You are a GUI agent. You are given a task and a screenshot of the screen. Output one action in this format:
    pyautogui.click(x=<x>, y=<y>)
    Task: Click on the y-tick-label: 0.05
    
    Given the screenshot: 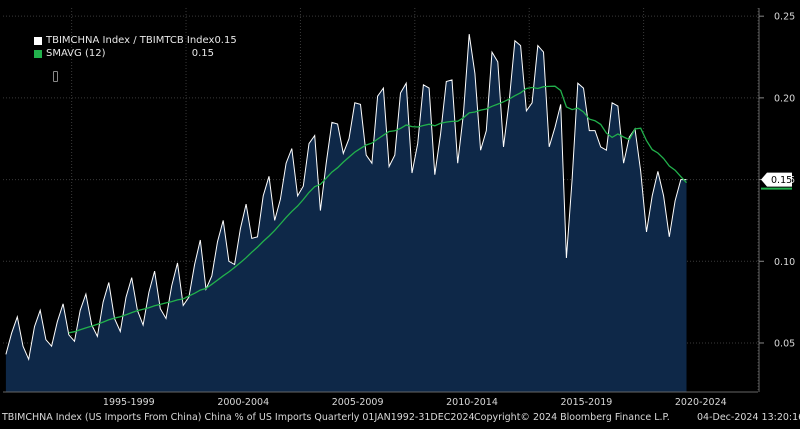 What is the action you would take?
    pyautogui.click(x=784, y=343)
    